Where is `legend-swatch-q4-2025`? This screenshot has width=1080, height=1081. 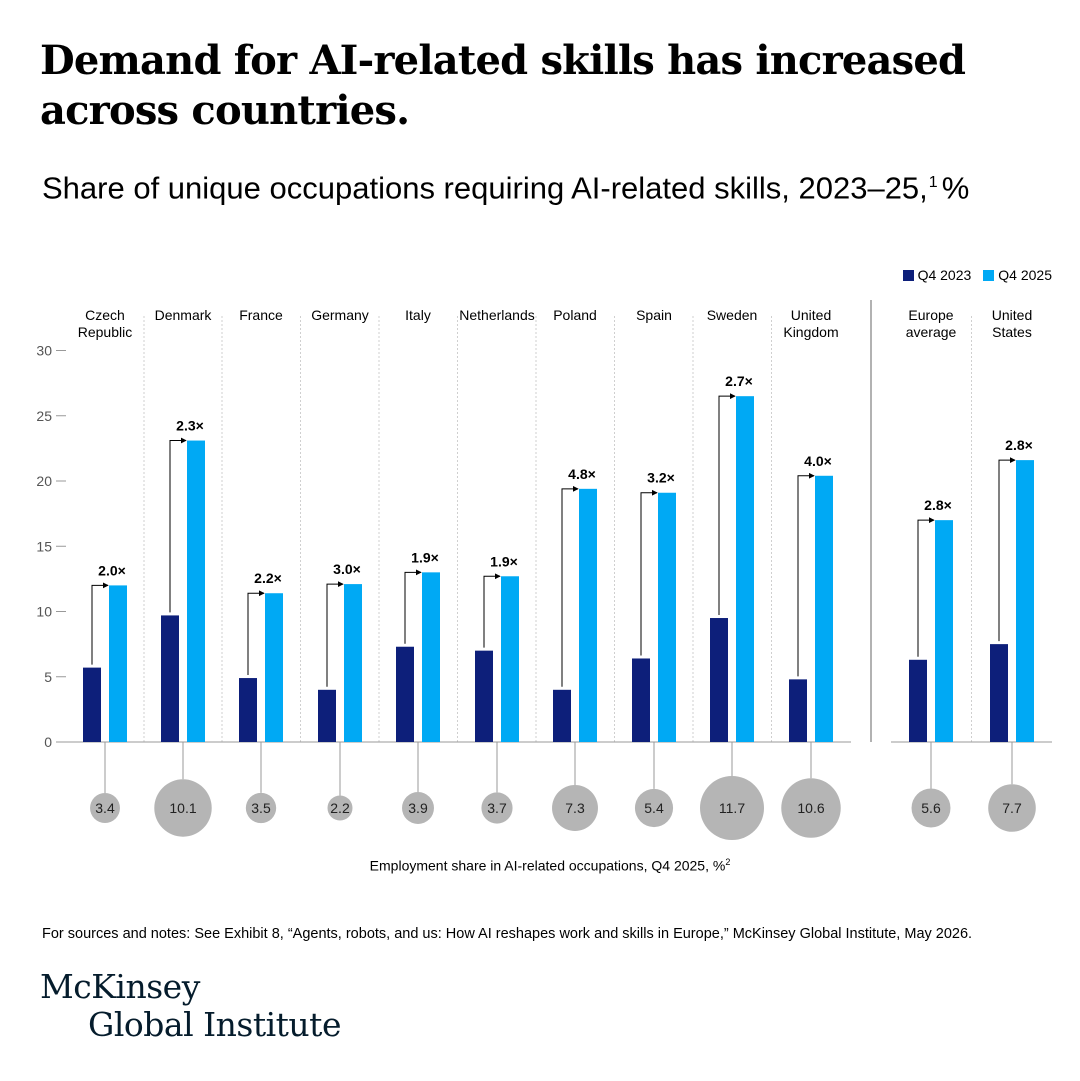
legend-swatch-q4-2025 is located at coordinates (989, 275).